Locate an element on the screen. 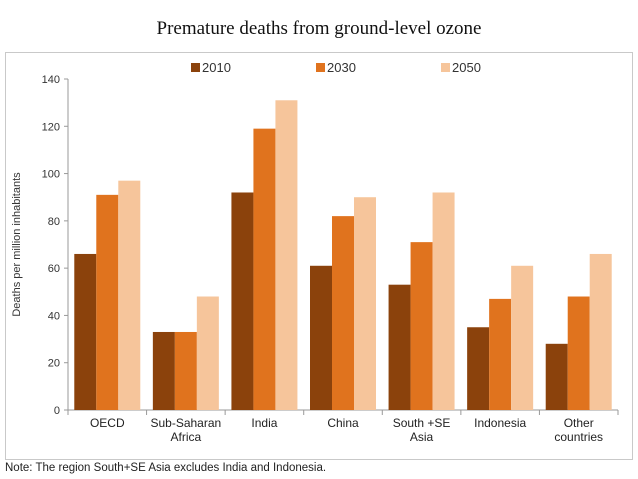 The height and width of the screenshot is (479, 638). chart-title: Premature deaths from ground-level ozone is located at coordinates (319, 28).